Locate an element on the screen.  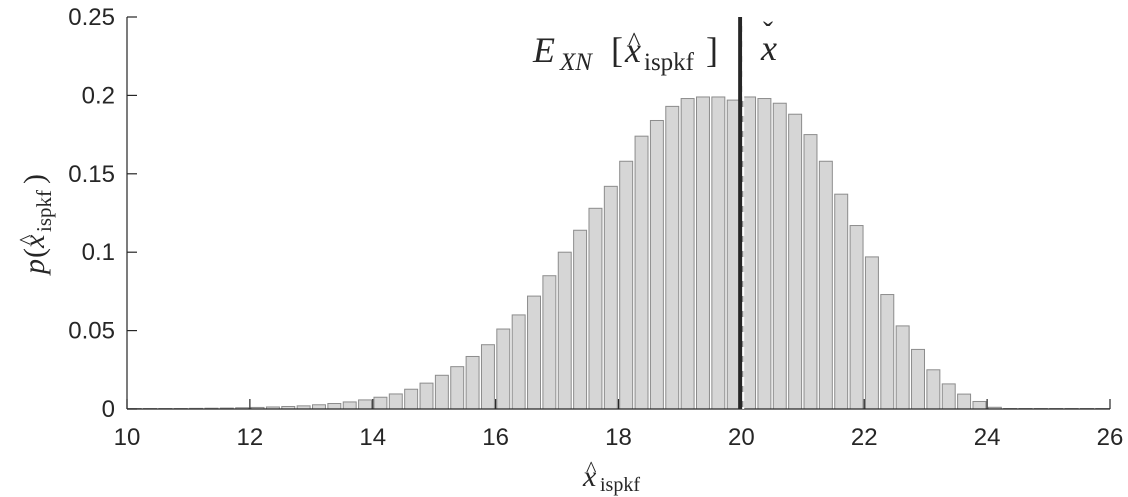
x-tick-label: 24 is located at coordinates (987, 437).